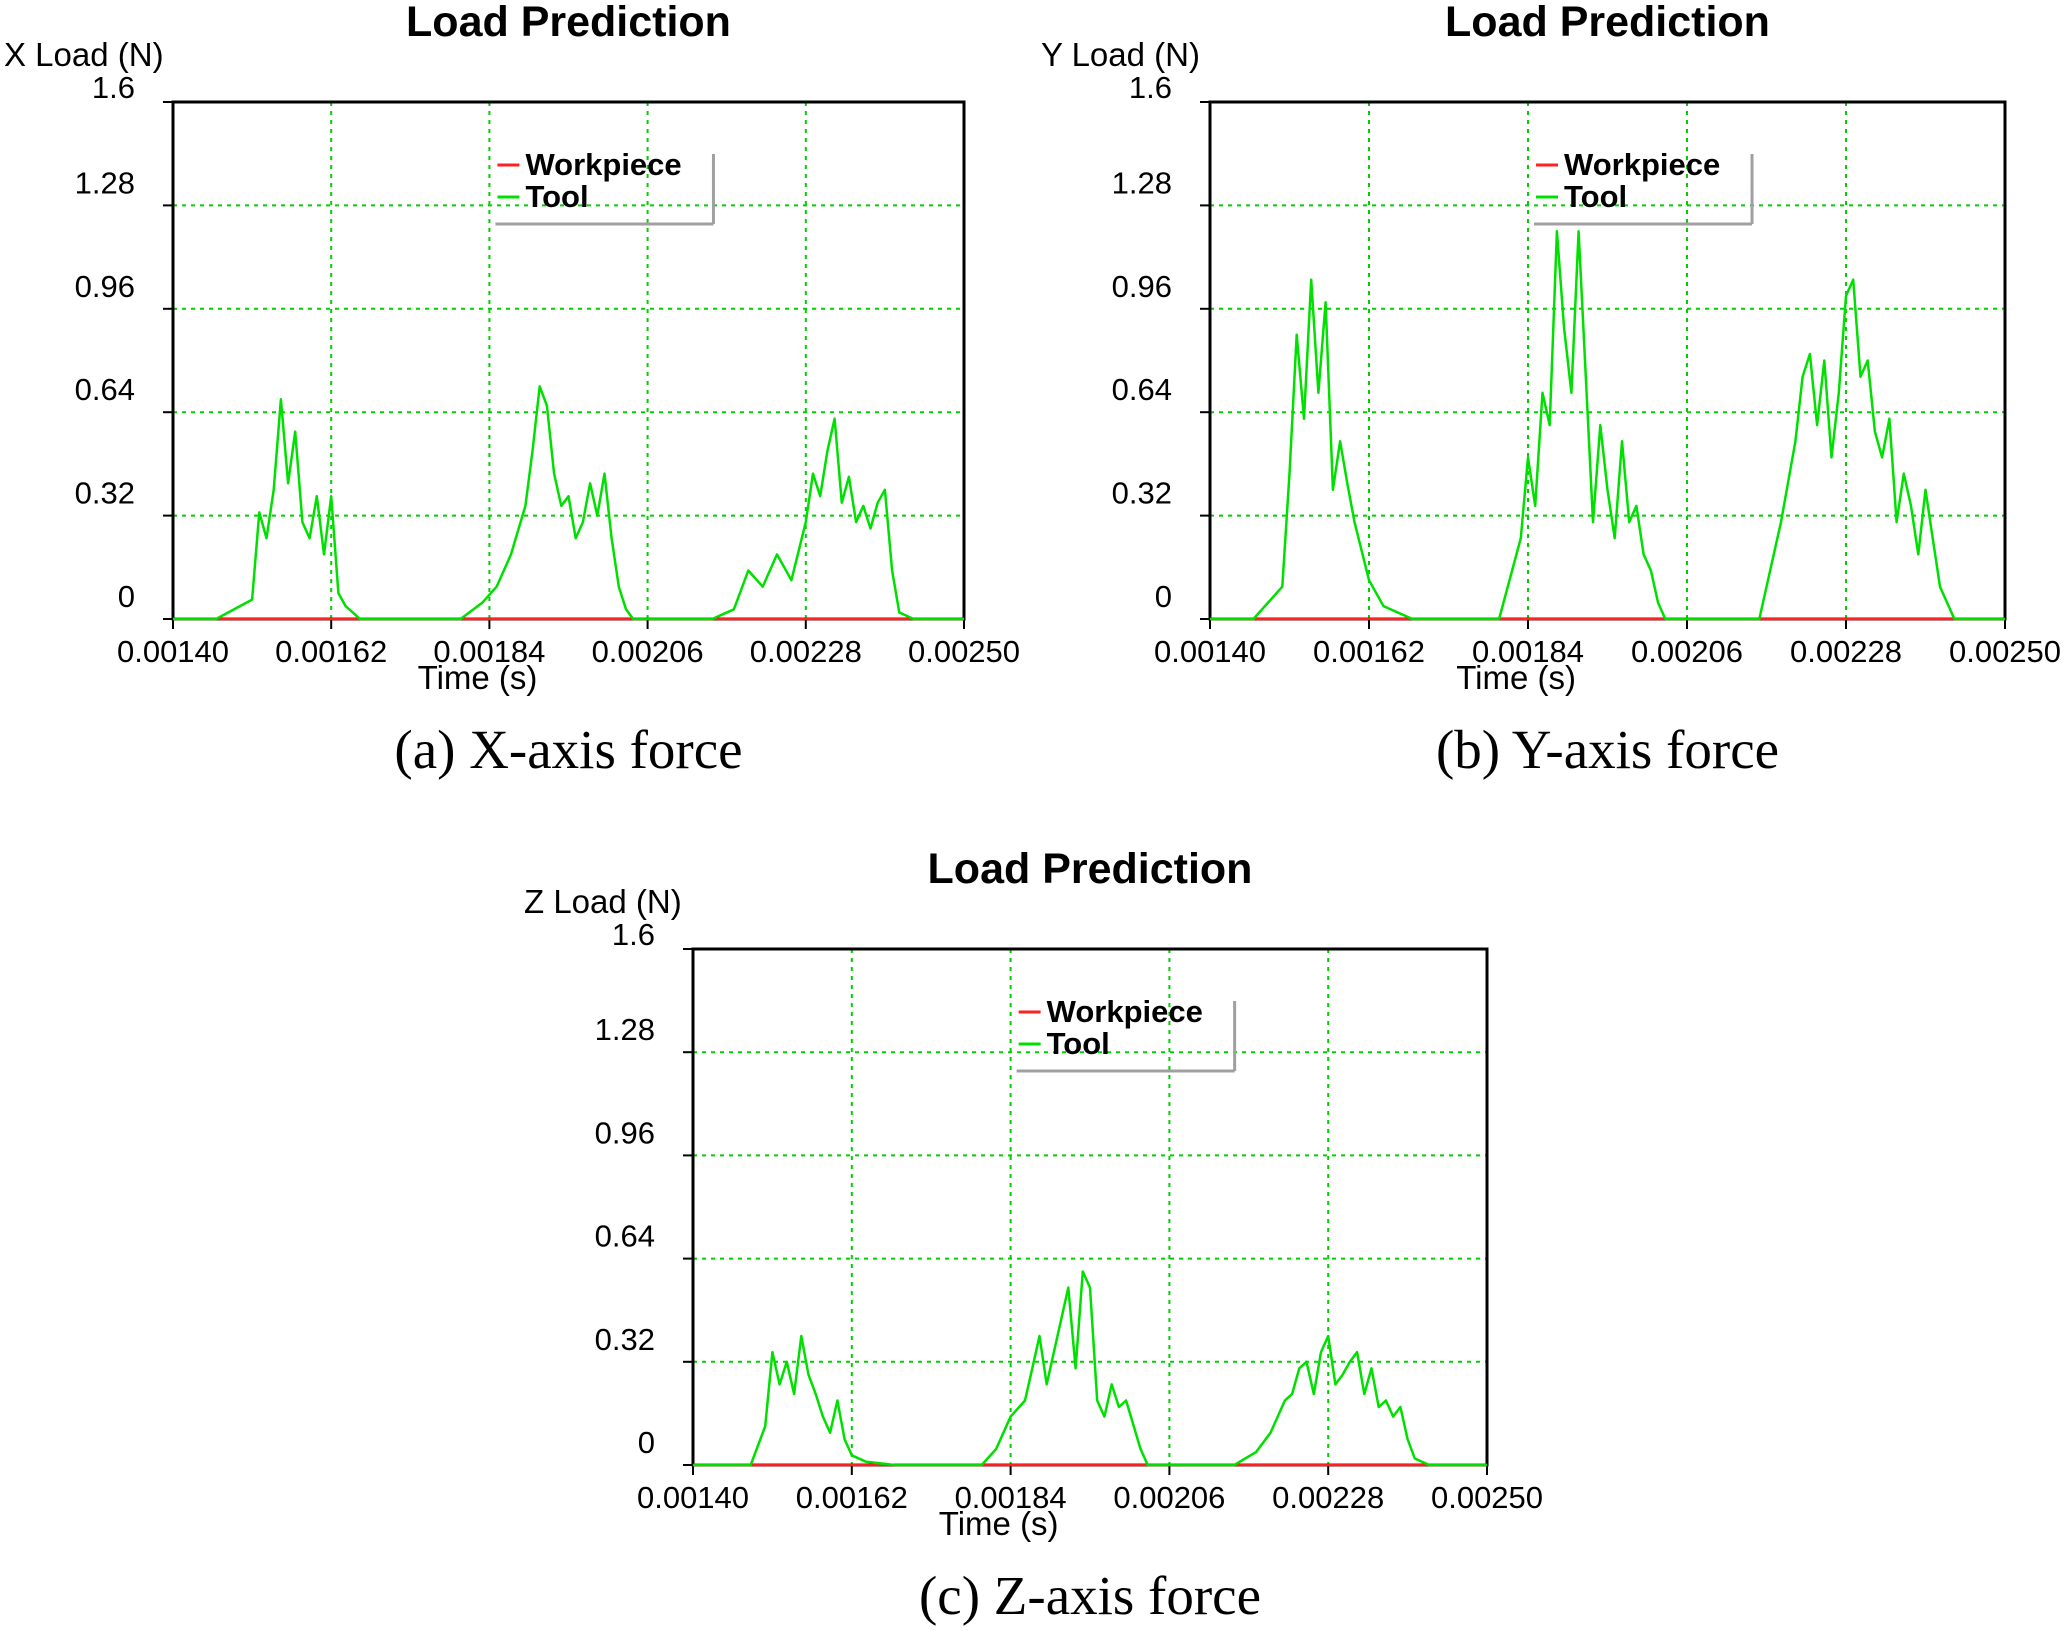 This screenshot has width=2067, height=1631. Describe the element at coordinates (603, 901) in the screenshot. I see `y-axis-label: Z Load (N)` at that location.